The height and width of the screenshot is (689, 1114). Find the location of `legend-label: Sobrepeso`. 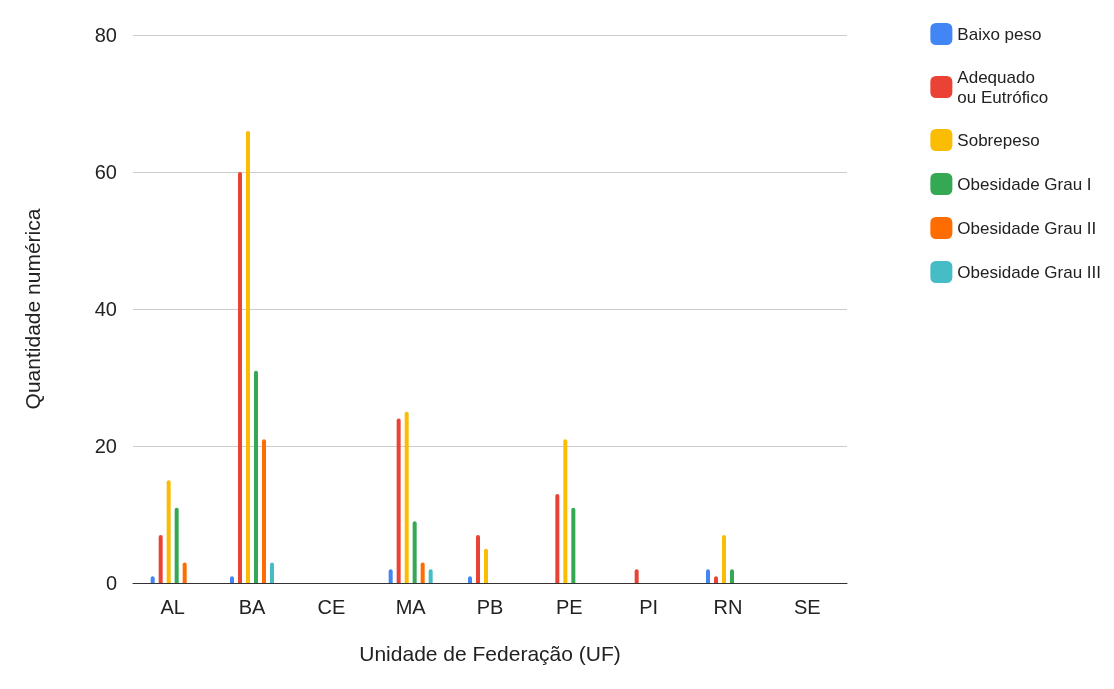

legend-label: Sobrepeso is located at coordinates (998, 140).